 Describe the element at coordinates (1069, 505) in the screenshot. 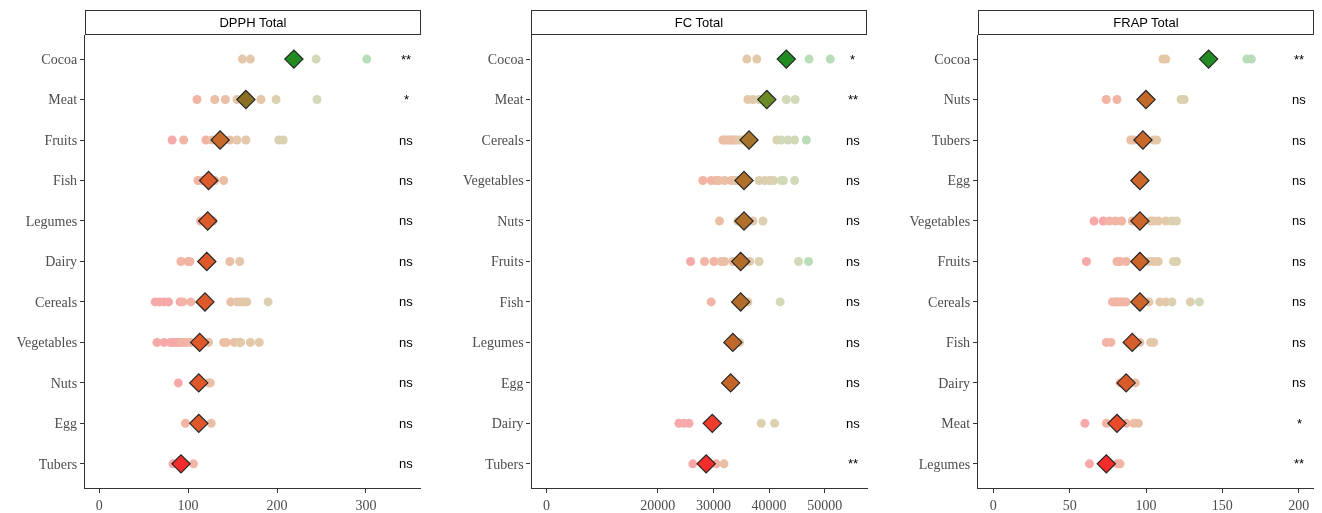

I see `x-tick-label: 50` at that location.